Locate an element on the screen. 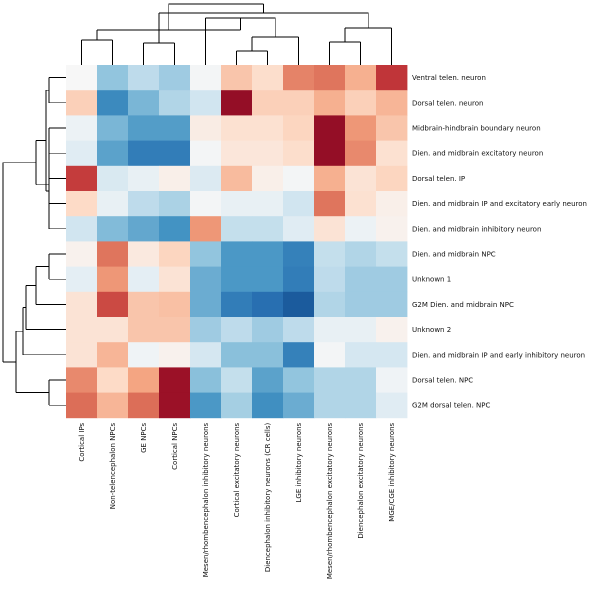  column-label: Cortical NPCs is located at coordinates (175, 445).